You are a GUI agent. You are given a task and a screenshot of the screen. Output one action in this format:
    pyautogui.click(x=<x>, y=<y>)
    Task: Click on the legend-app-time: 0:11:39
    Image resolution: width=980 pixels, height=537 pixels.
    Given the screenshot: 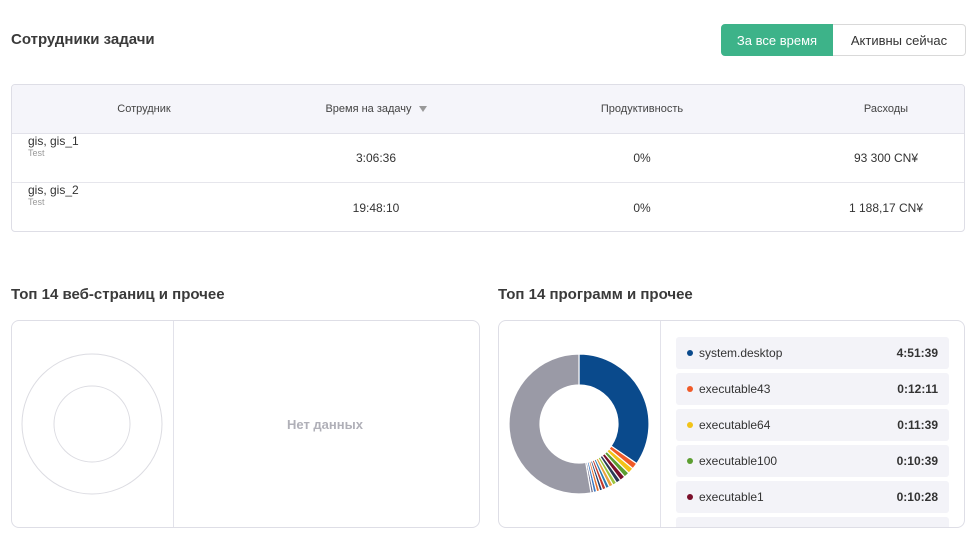 What is the action you would take?
    pyautogui.click(x=917, y=425)
    